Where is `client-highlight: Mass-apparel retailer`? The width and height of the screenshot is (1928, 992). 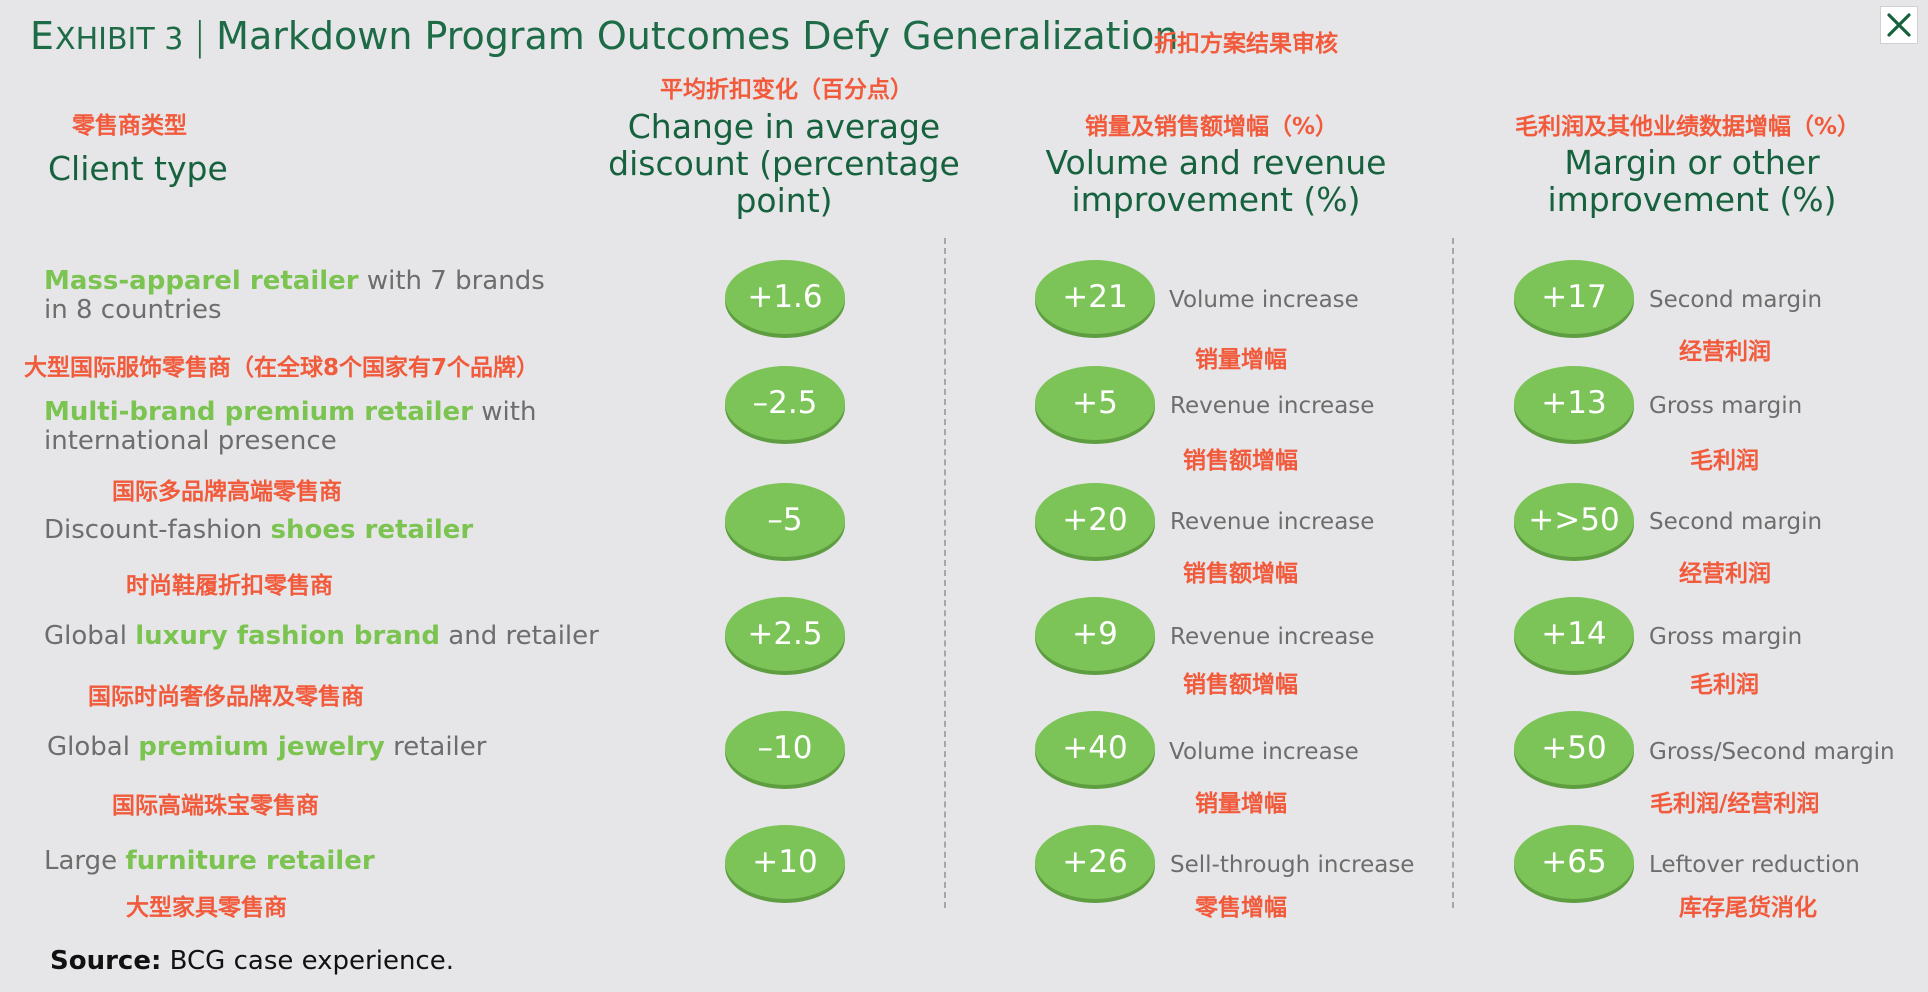
client-highlight: Mass-apparel retailer is located at coordinates (201, 281).